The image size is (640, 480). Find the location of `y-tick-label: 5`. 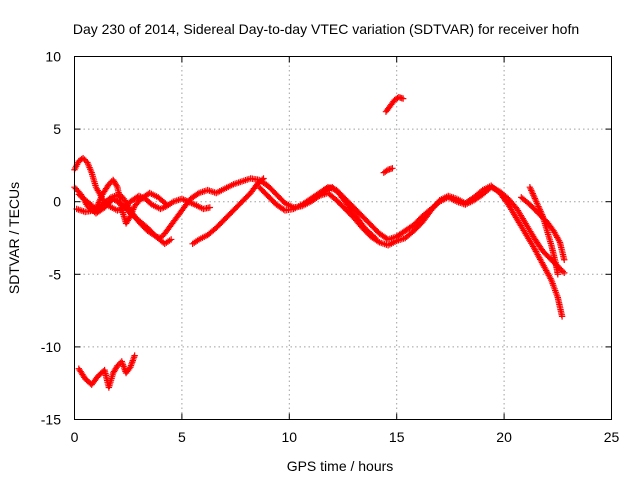

y-tick-label: 5 is located at coordinates (57, 129).